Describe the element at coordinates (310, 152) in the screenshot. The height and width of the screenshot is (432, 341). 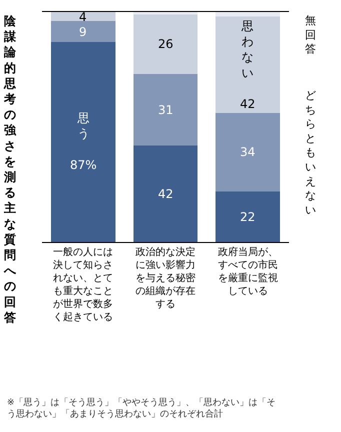
I see `text: どちらともいえない` at that location.